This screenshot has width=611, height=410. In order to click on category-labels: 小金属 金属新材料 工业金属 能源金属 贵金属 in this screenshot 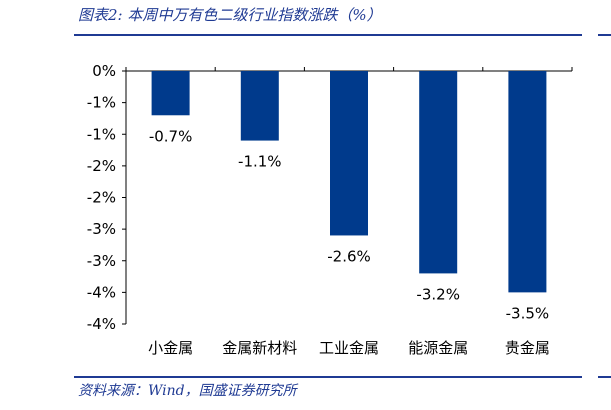, I will do `click(349, 348)`.